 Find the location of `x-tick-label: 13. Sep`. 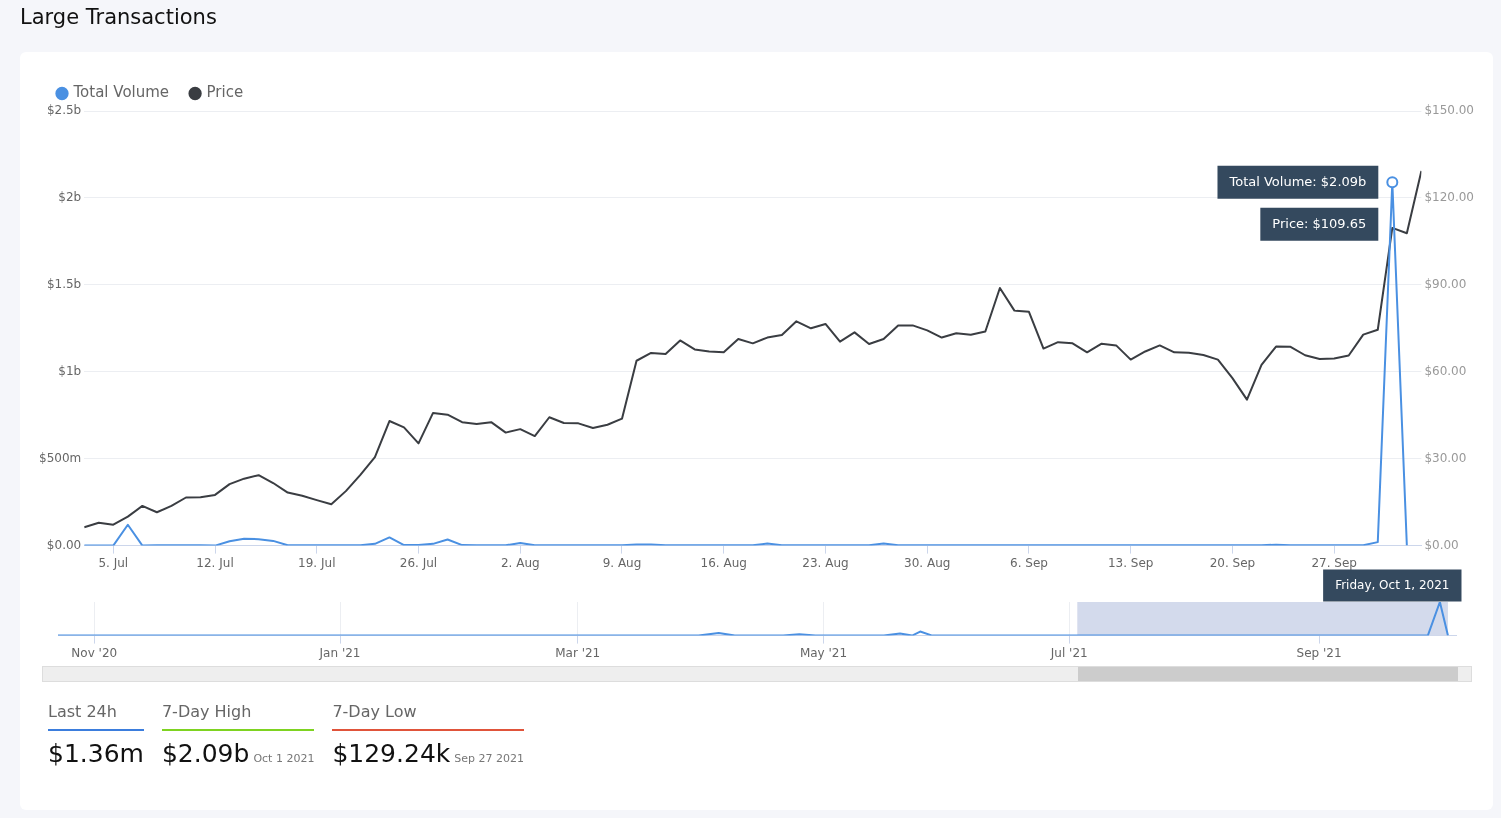

x-tick-label: 13. Sep is located at coordinates (1130, 562).